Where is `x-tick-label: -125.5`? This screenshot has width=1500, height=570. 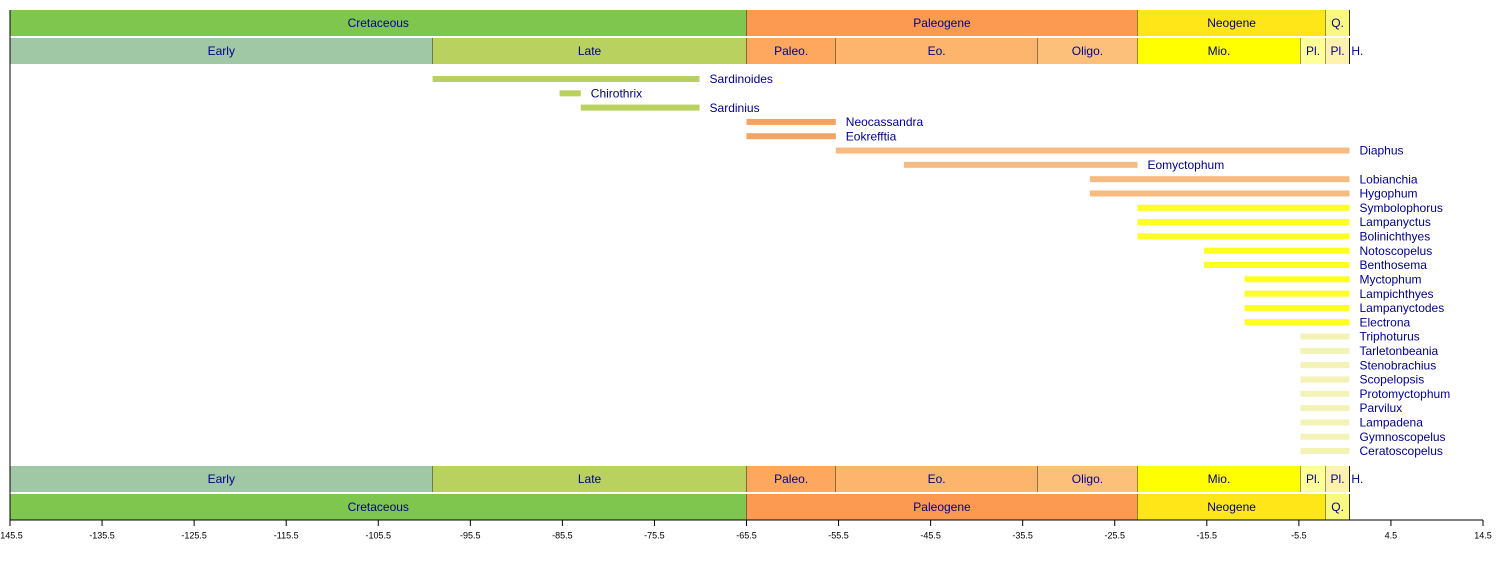
x-tick-label: -125.5 is located at coordinates (194, 535).